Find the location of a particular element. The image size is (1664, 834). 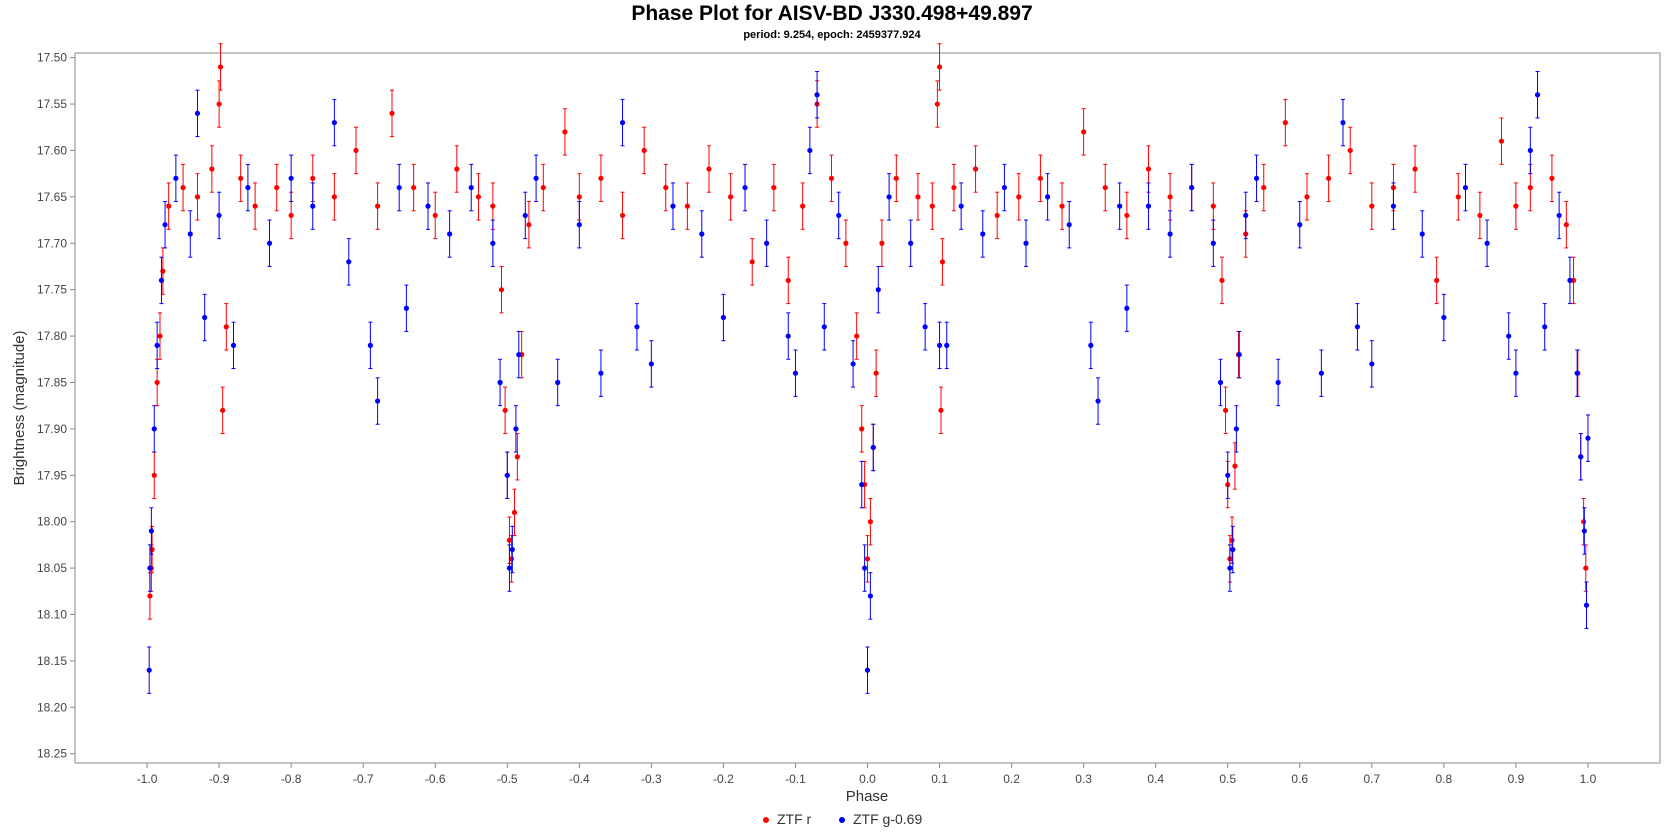

x-tick-label: -1.0 is located at coordinates (147, 779).